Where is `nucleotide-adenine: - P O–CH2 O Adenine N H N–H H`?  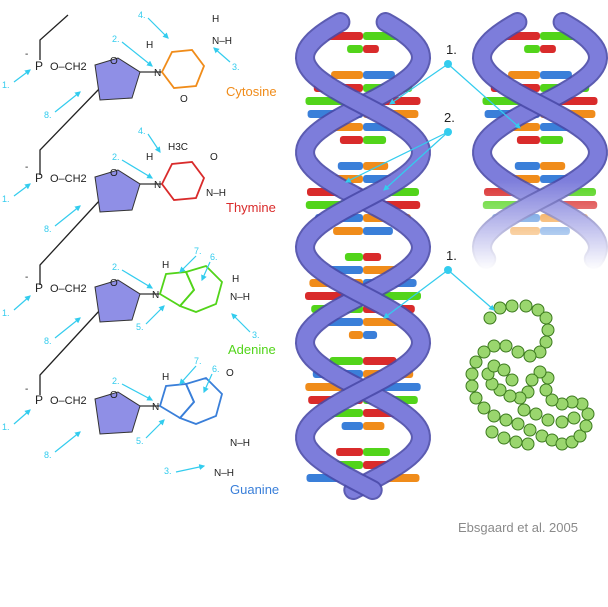 nucleotide-adenine: - P O–CH2 O Adenine N H N–H H is located at coordinates (150, 308).